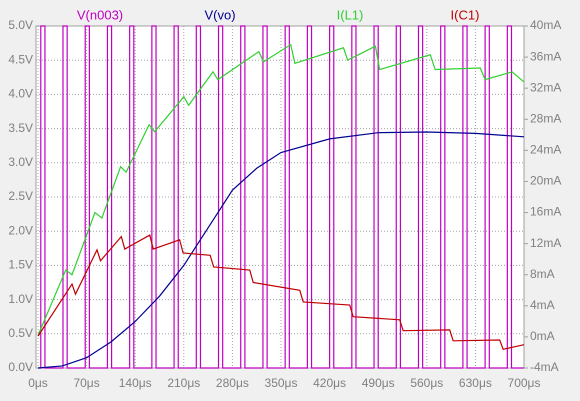 The height and width of the screenshot is (401, 580). I want to click on y-tick-label: 3.0V, so click(20, 162).